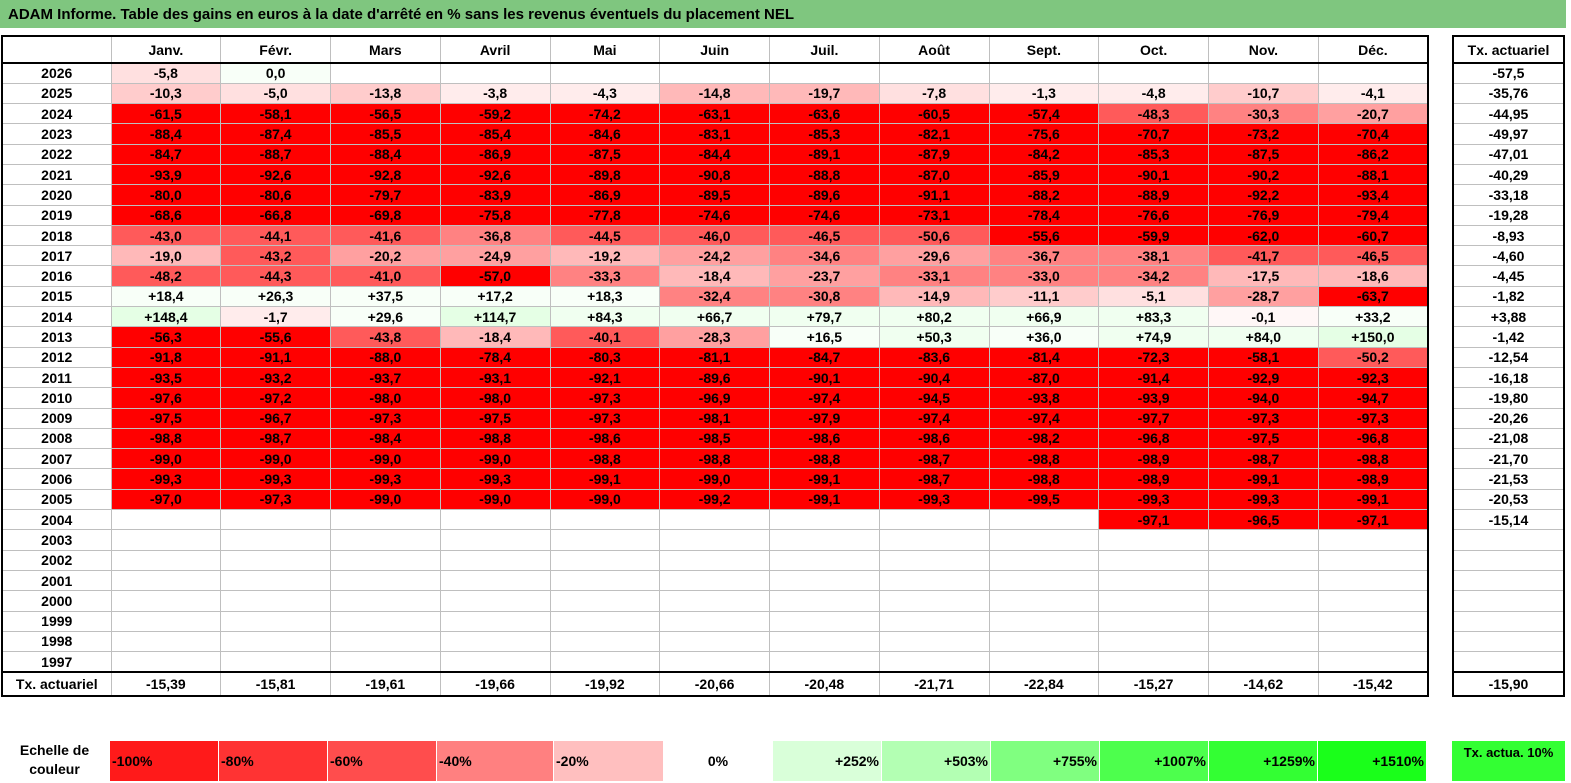 The width and height of the screenshot is (1571, 783). What do you see at coordinates (824, 276) in the screenshot?
I see `gain-cell: -23,7` at bounding box center [824, 276].